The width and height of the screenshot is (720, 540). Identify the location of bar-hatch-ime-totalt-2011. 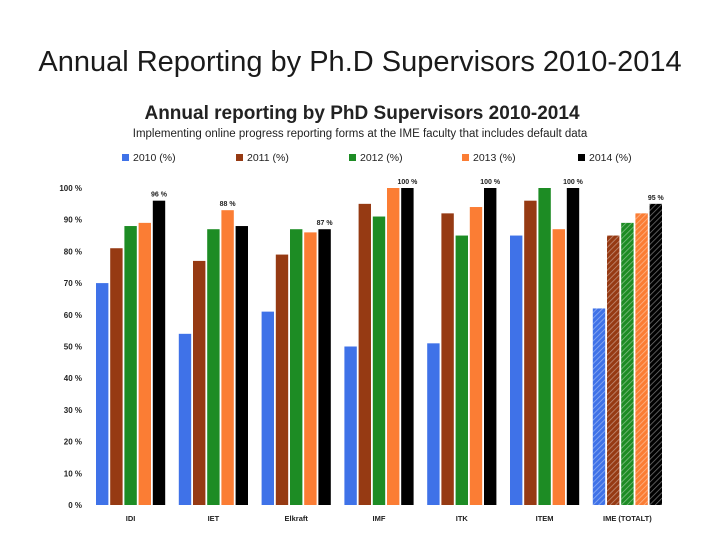
(613, 370).